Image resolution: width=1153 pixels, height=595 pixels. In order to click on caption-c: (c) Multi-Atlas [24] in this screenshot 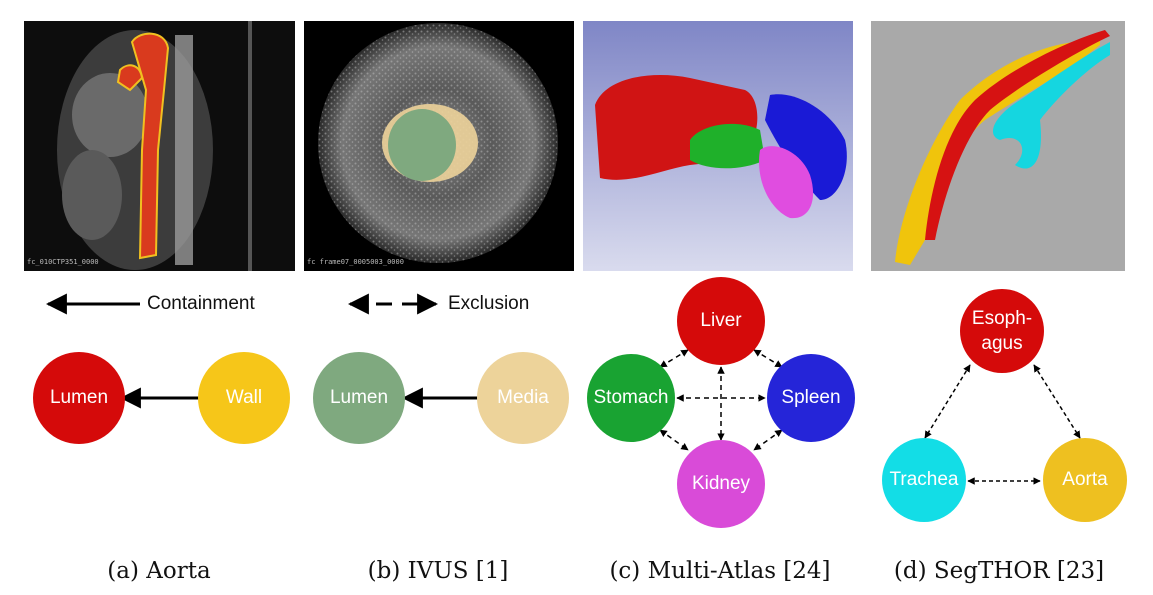, I will do `click(719, 571)`.